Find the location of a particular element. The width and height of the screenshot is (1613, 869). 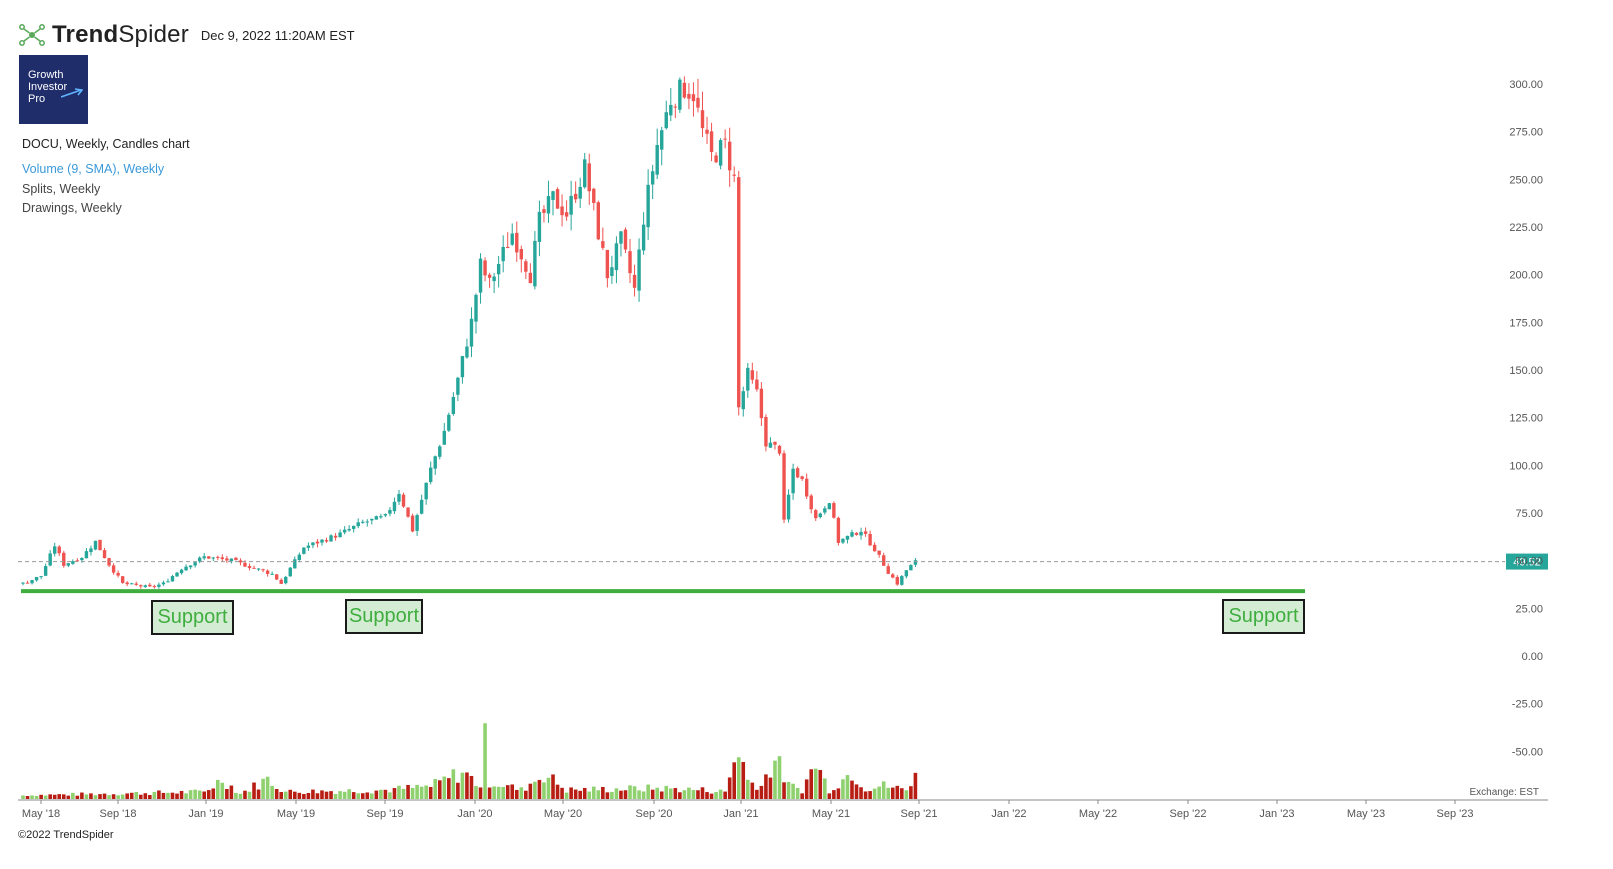

splits-label: Splits, Weekly is located at coordinates (61, 189).